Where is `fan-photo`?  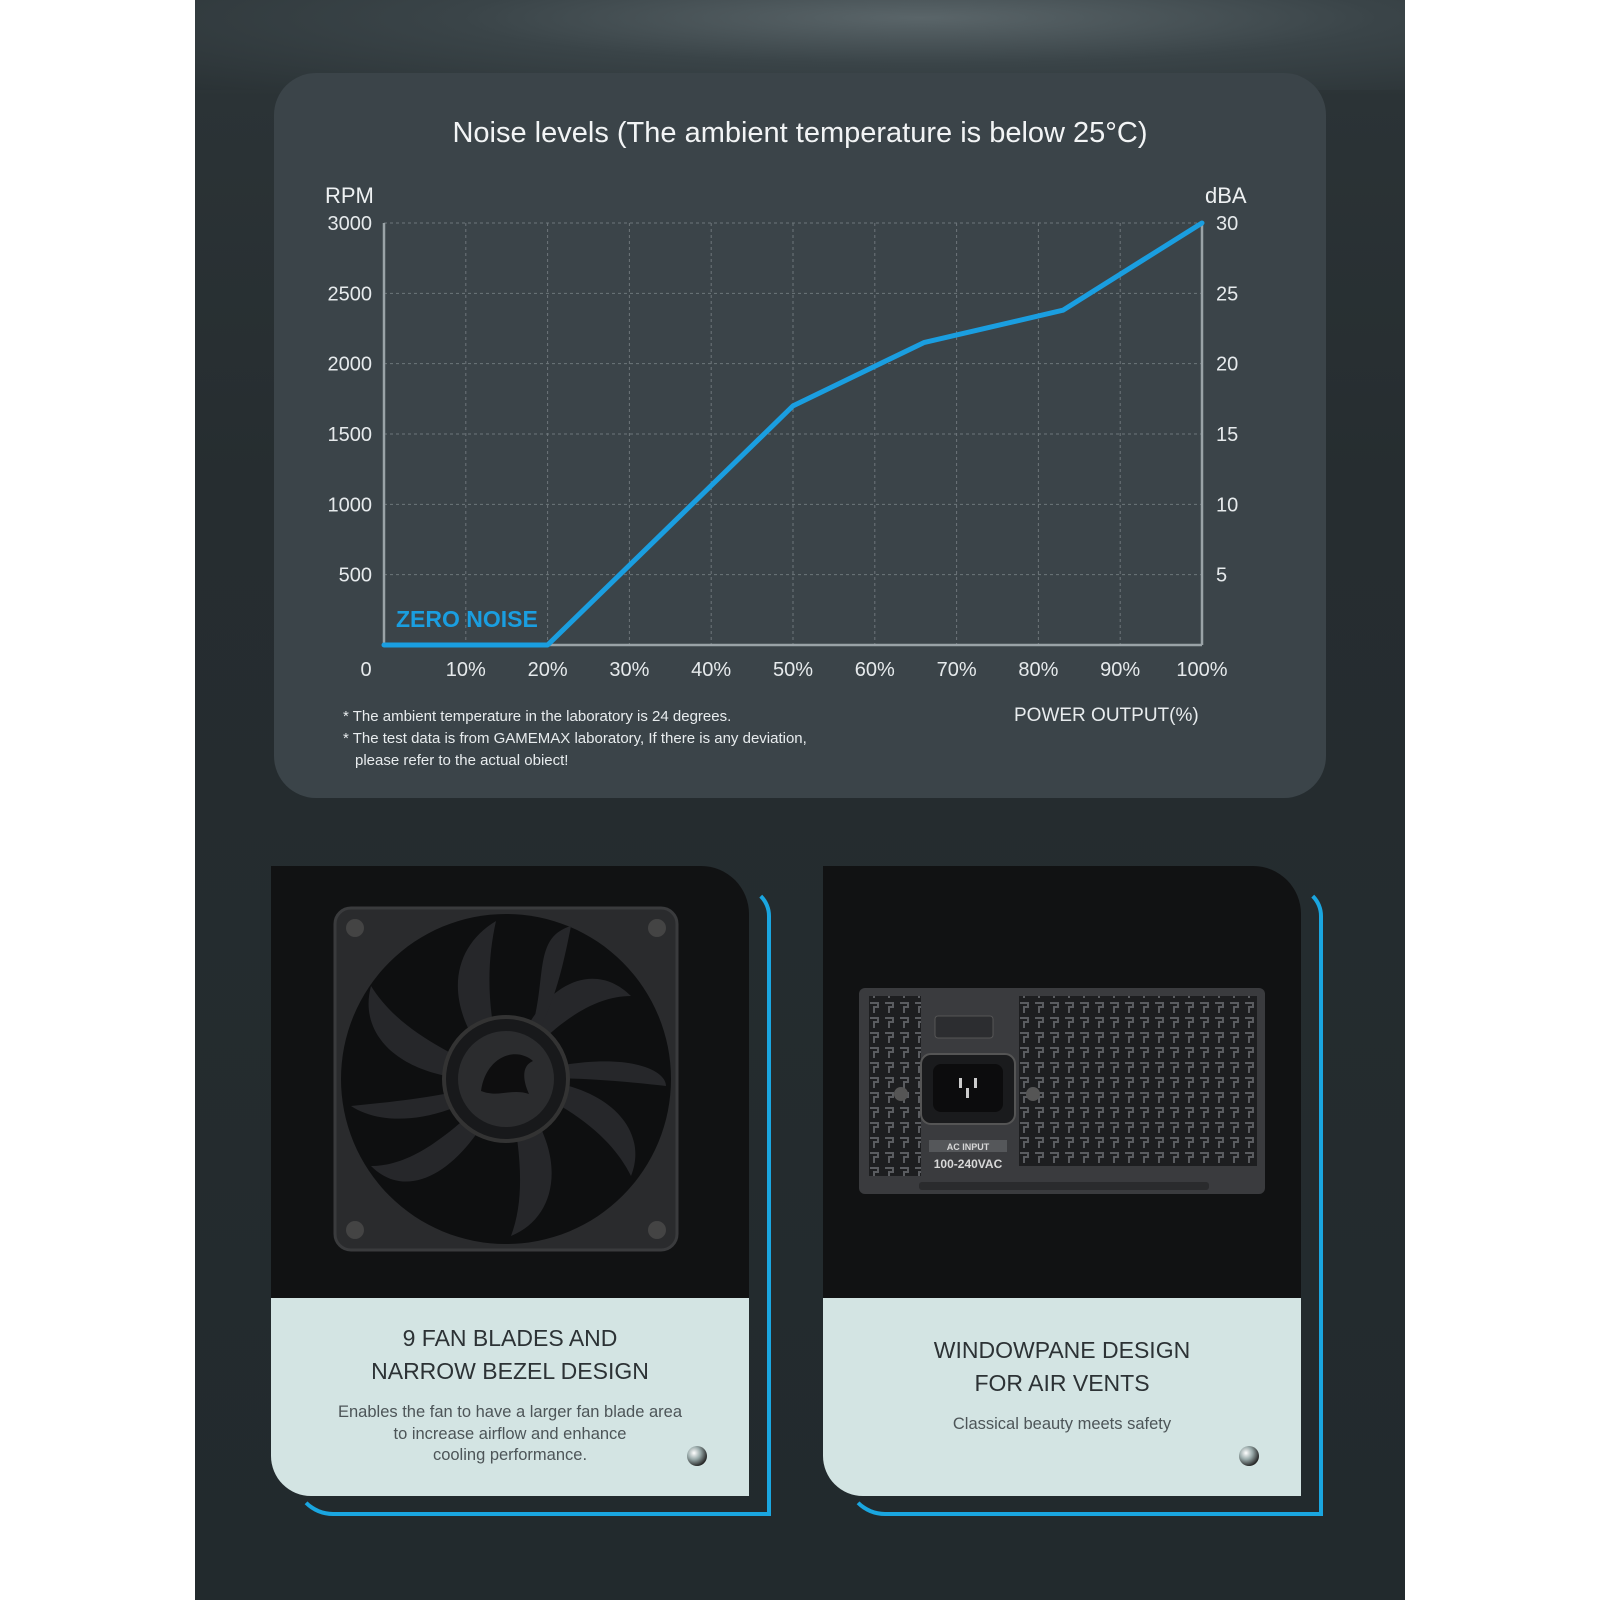
fan-photo is located at coordinates (510, 1082).